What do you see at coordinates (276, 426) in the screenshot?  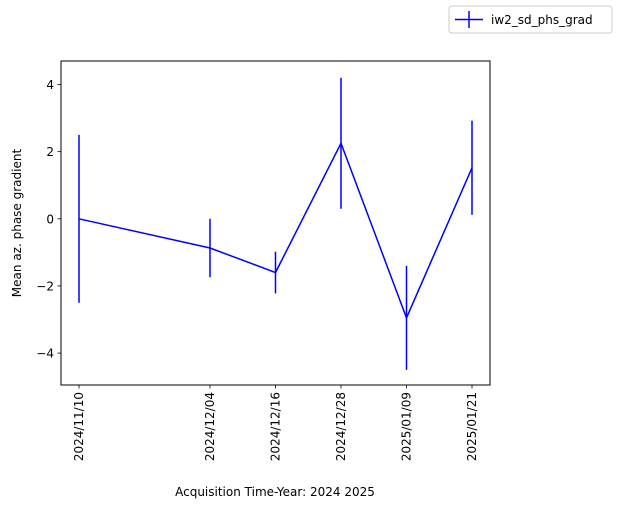 I see `x-tick-label: 2024/12/16` at bounding box center [276, 426].